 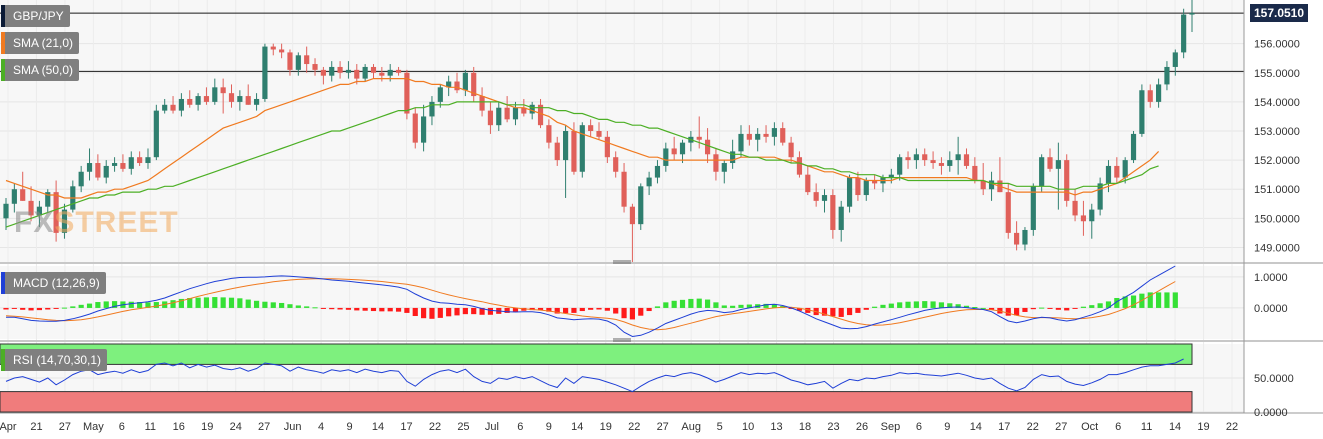 What do you see at coordinates (520, 427) in the screenshot?
I see `x-tick-label: 6` at bounding box center [520, 427].